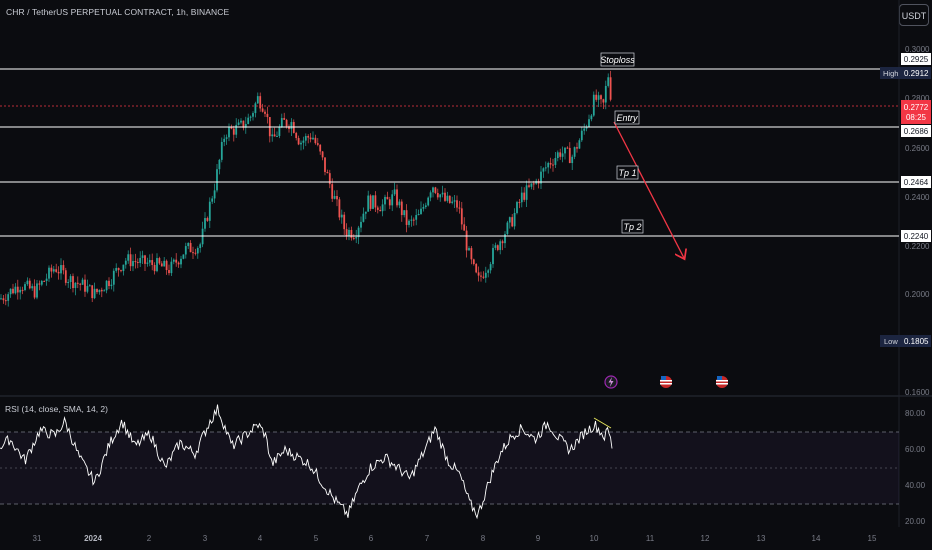  What do you see at coordinates (816, 538) in the screenshot?
I see `time-tick: 14` at bounding box center [816, 538].